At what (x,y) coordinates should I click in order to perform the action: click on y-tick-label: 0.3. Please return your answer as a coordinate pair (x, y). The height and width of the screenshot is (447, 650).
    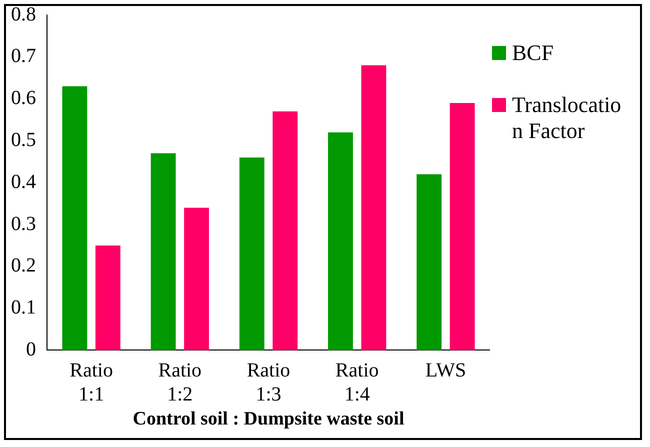
    Looking at the image, I should click on (23, 223).